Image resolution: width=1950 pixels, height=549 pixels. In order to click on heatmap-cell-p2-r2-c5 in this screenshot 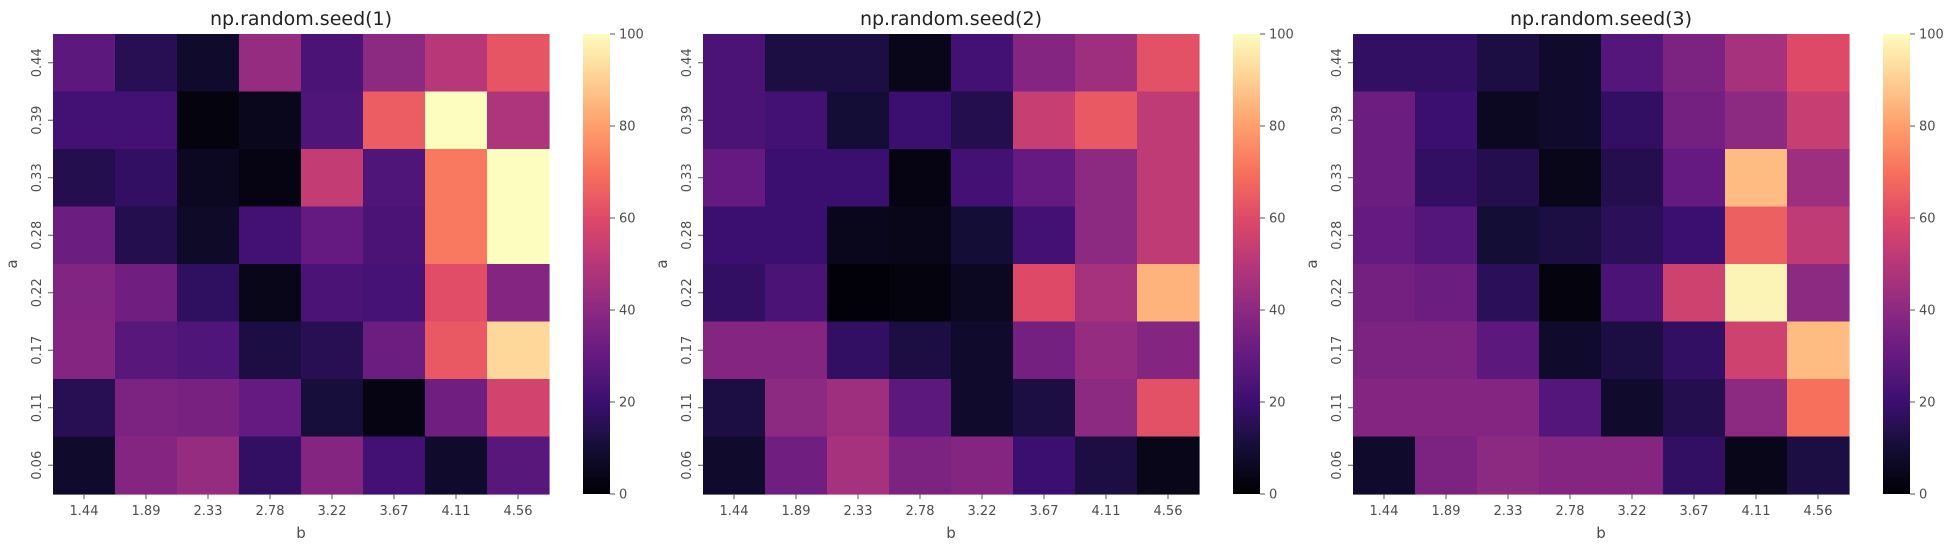, I will do `click(982, 120)`.